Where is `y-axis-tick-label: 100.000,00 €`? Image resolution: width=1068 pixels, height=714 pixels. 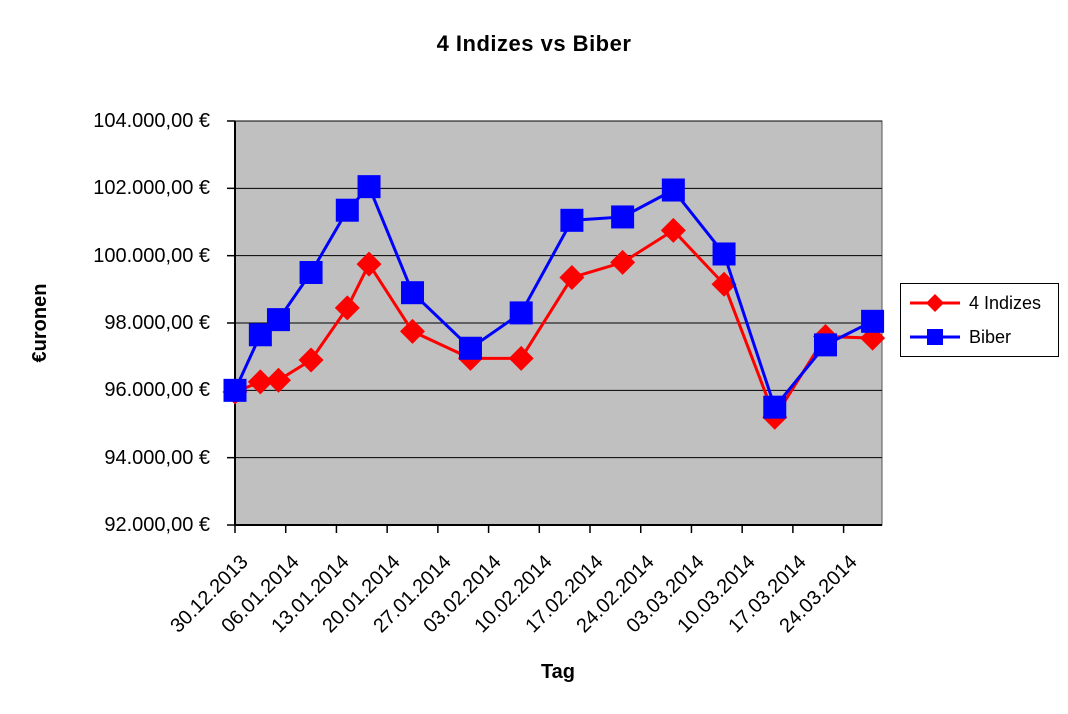 y-axis-tick-label: 100.000,00 € is located at coordinates (151, 255).